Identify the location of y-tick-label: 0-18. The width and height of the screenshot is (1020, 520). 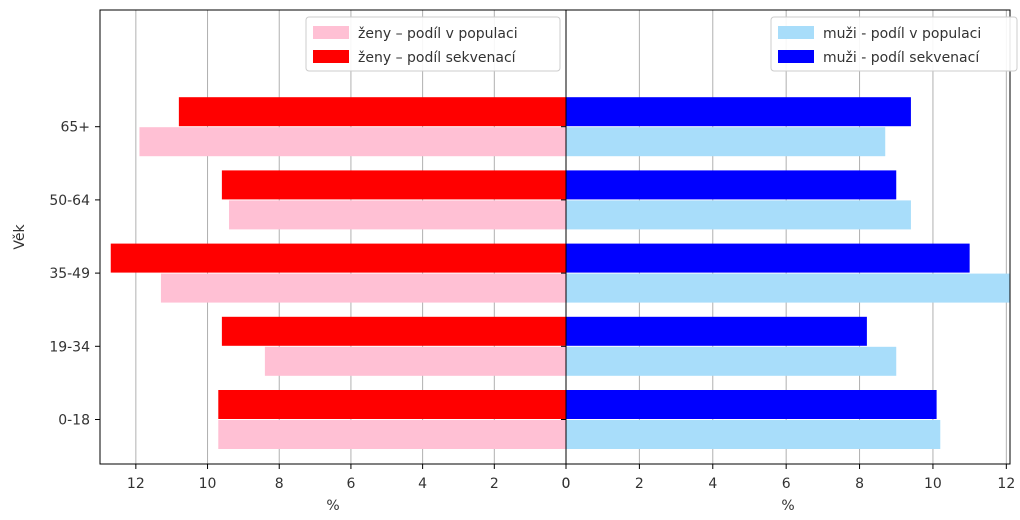
(74, 421).